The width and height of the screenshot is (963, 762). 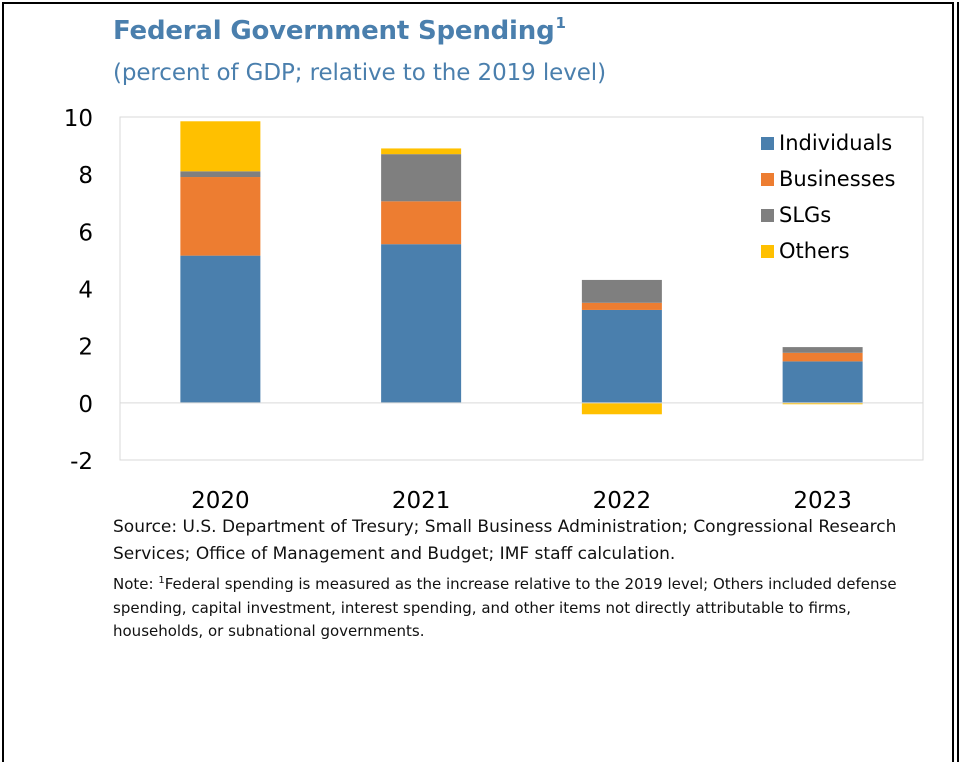 I want to click on frame-right-rule, so click(x=958, y=382).